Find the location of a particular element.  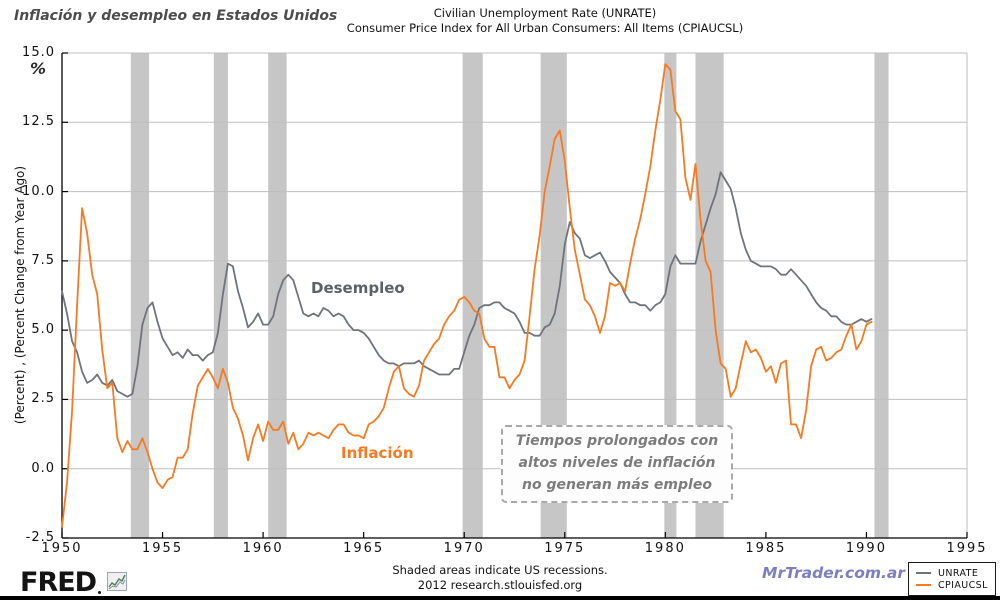

x-tick-label: 1990 is located at coordinates (866, 548).